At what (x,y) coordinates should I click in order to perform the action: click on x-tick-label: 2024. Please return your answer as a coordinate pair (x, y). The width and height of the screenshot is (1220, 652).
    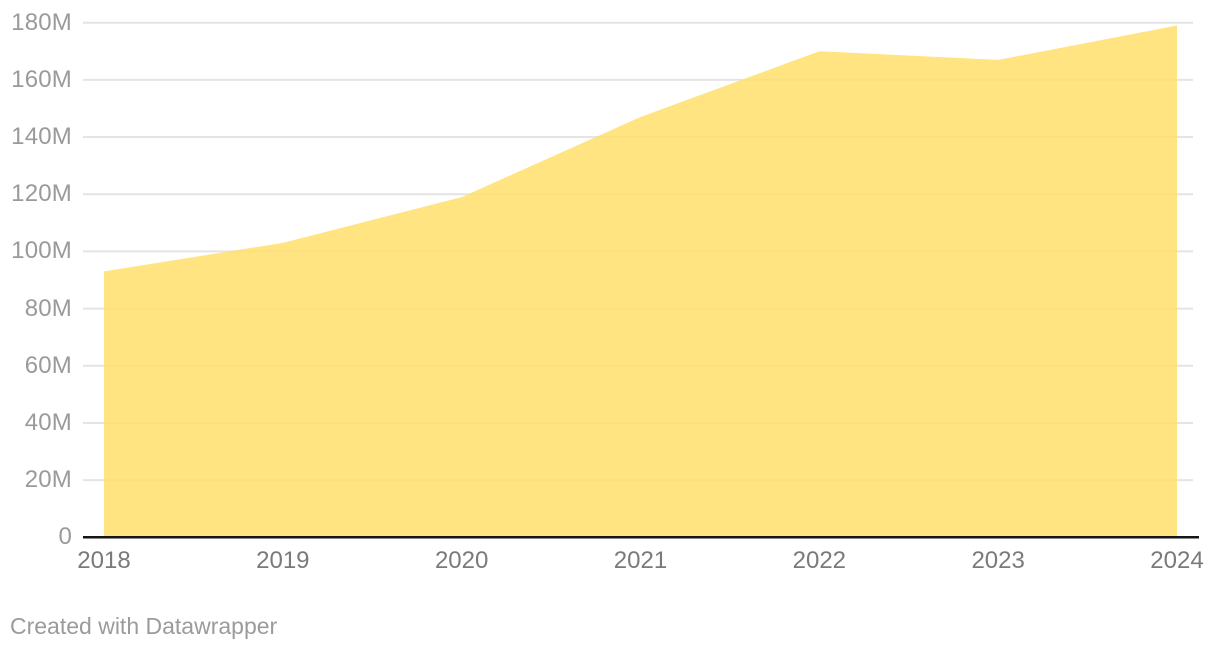
    Looking at the image, I should click on (1177, 560).